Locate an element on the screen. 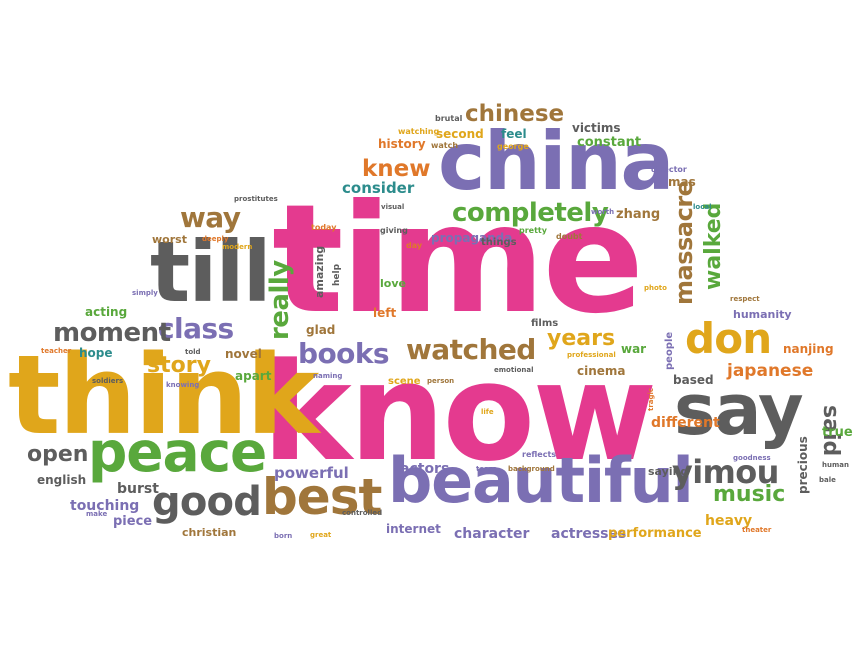 The height and width of the screenshot is (648, 864). word-knowing: knowing is located at coordinates (183, 385).